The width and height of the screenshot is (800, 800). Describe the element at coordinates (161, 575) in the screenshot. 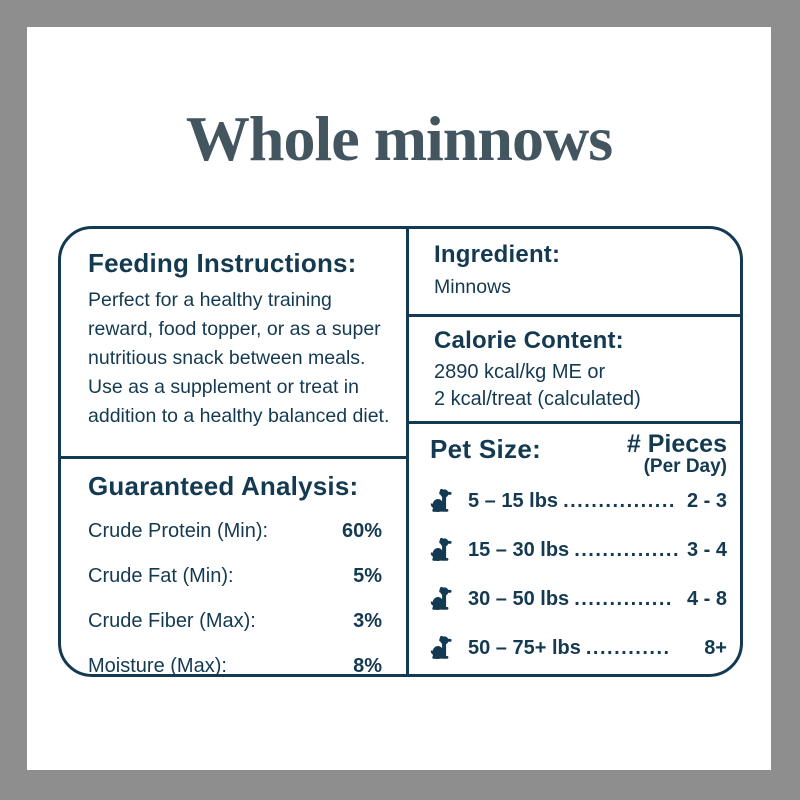

I see `analysis-label: Crude Fat (Min):` at that location.